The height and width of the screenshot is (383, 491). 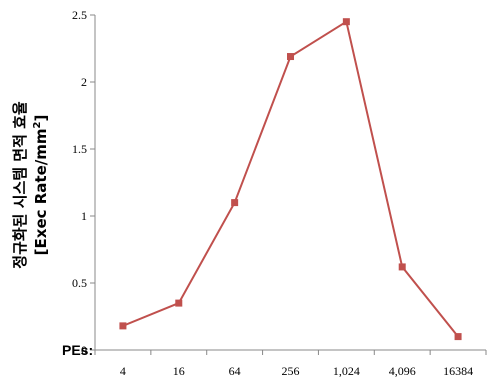 I want to click on y-tick-label: 1.5, so click(x=79, y=149).